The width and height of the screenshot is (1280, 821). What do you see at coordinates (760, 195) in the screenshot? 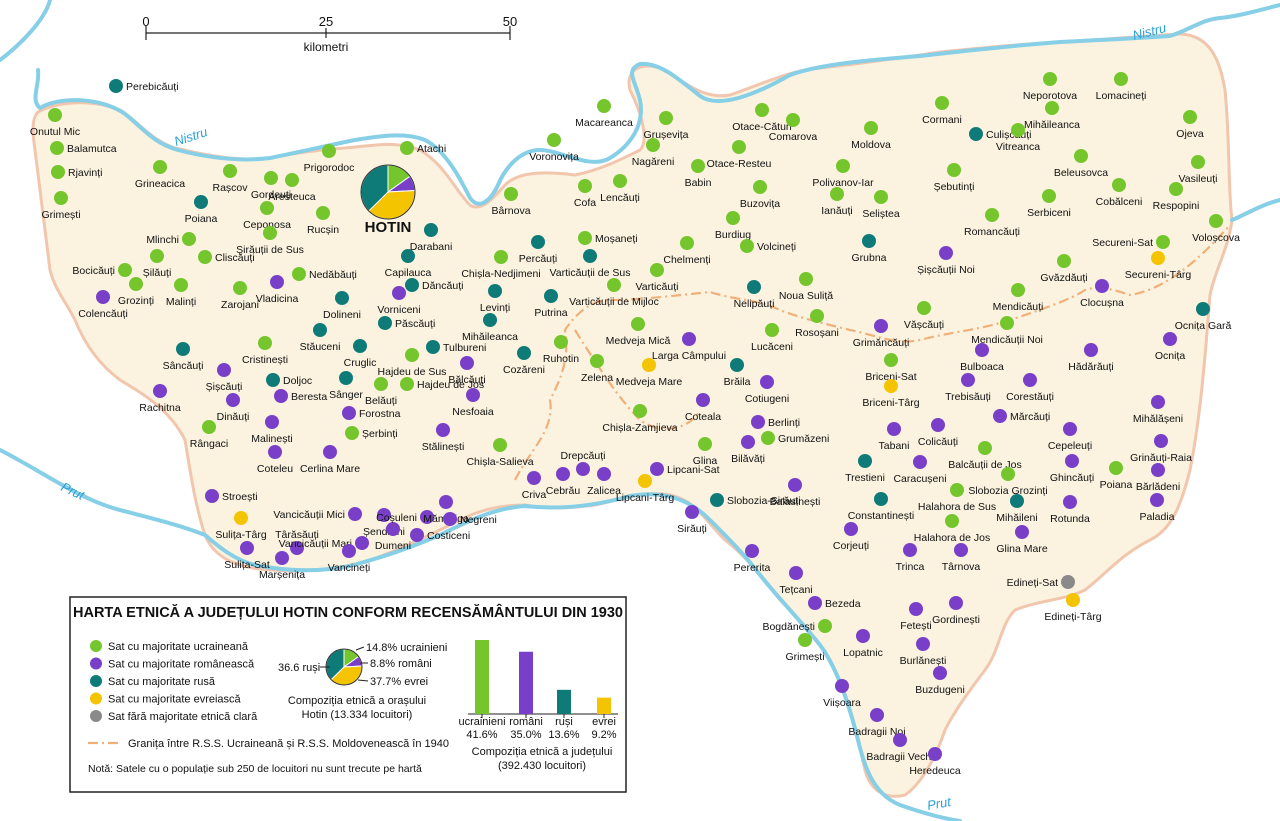
I see `village-buzovita: Buzovița` at bounding box center [760, 195].